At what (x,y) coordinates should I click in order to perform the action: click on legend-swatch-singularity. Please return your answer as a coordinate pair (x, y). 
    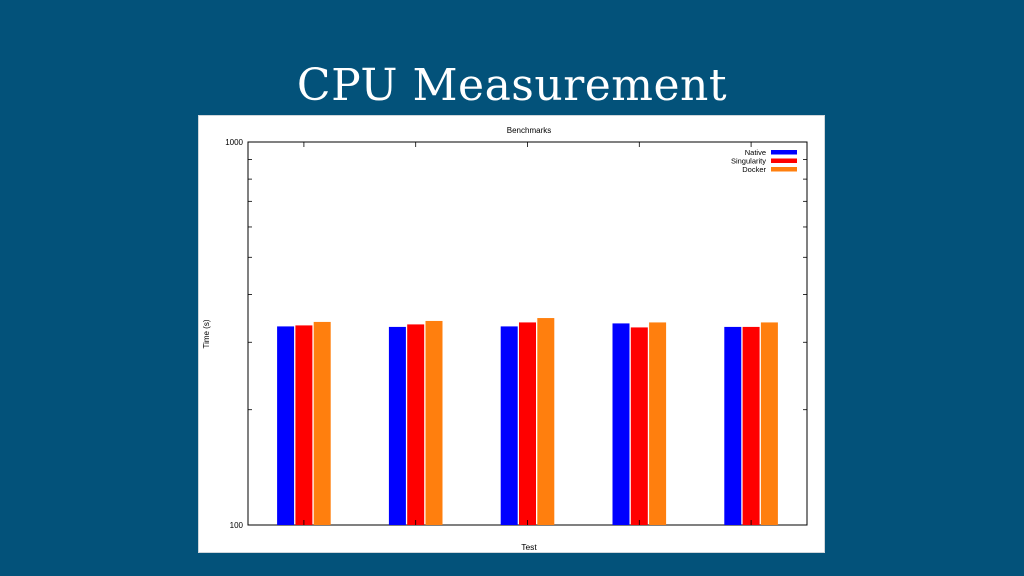
    Looking at the image, I should click on (784, 160).